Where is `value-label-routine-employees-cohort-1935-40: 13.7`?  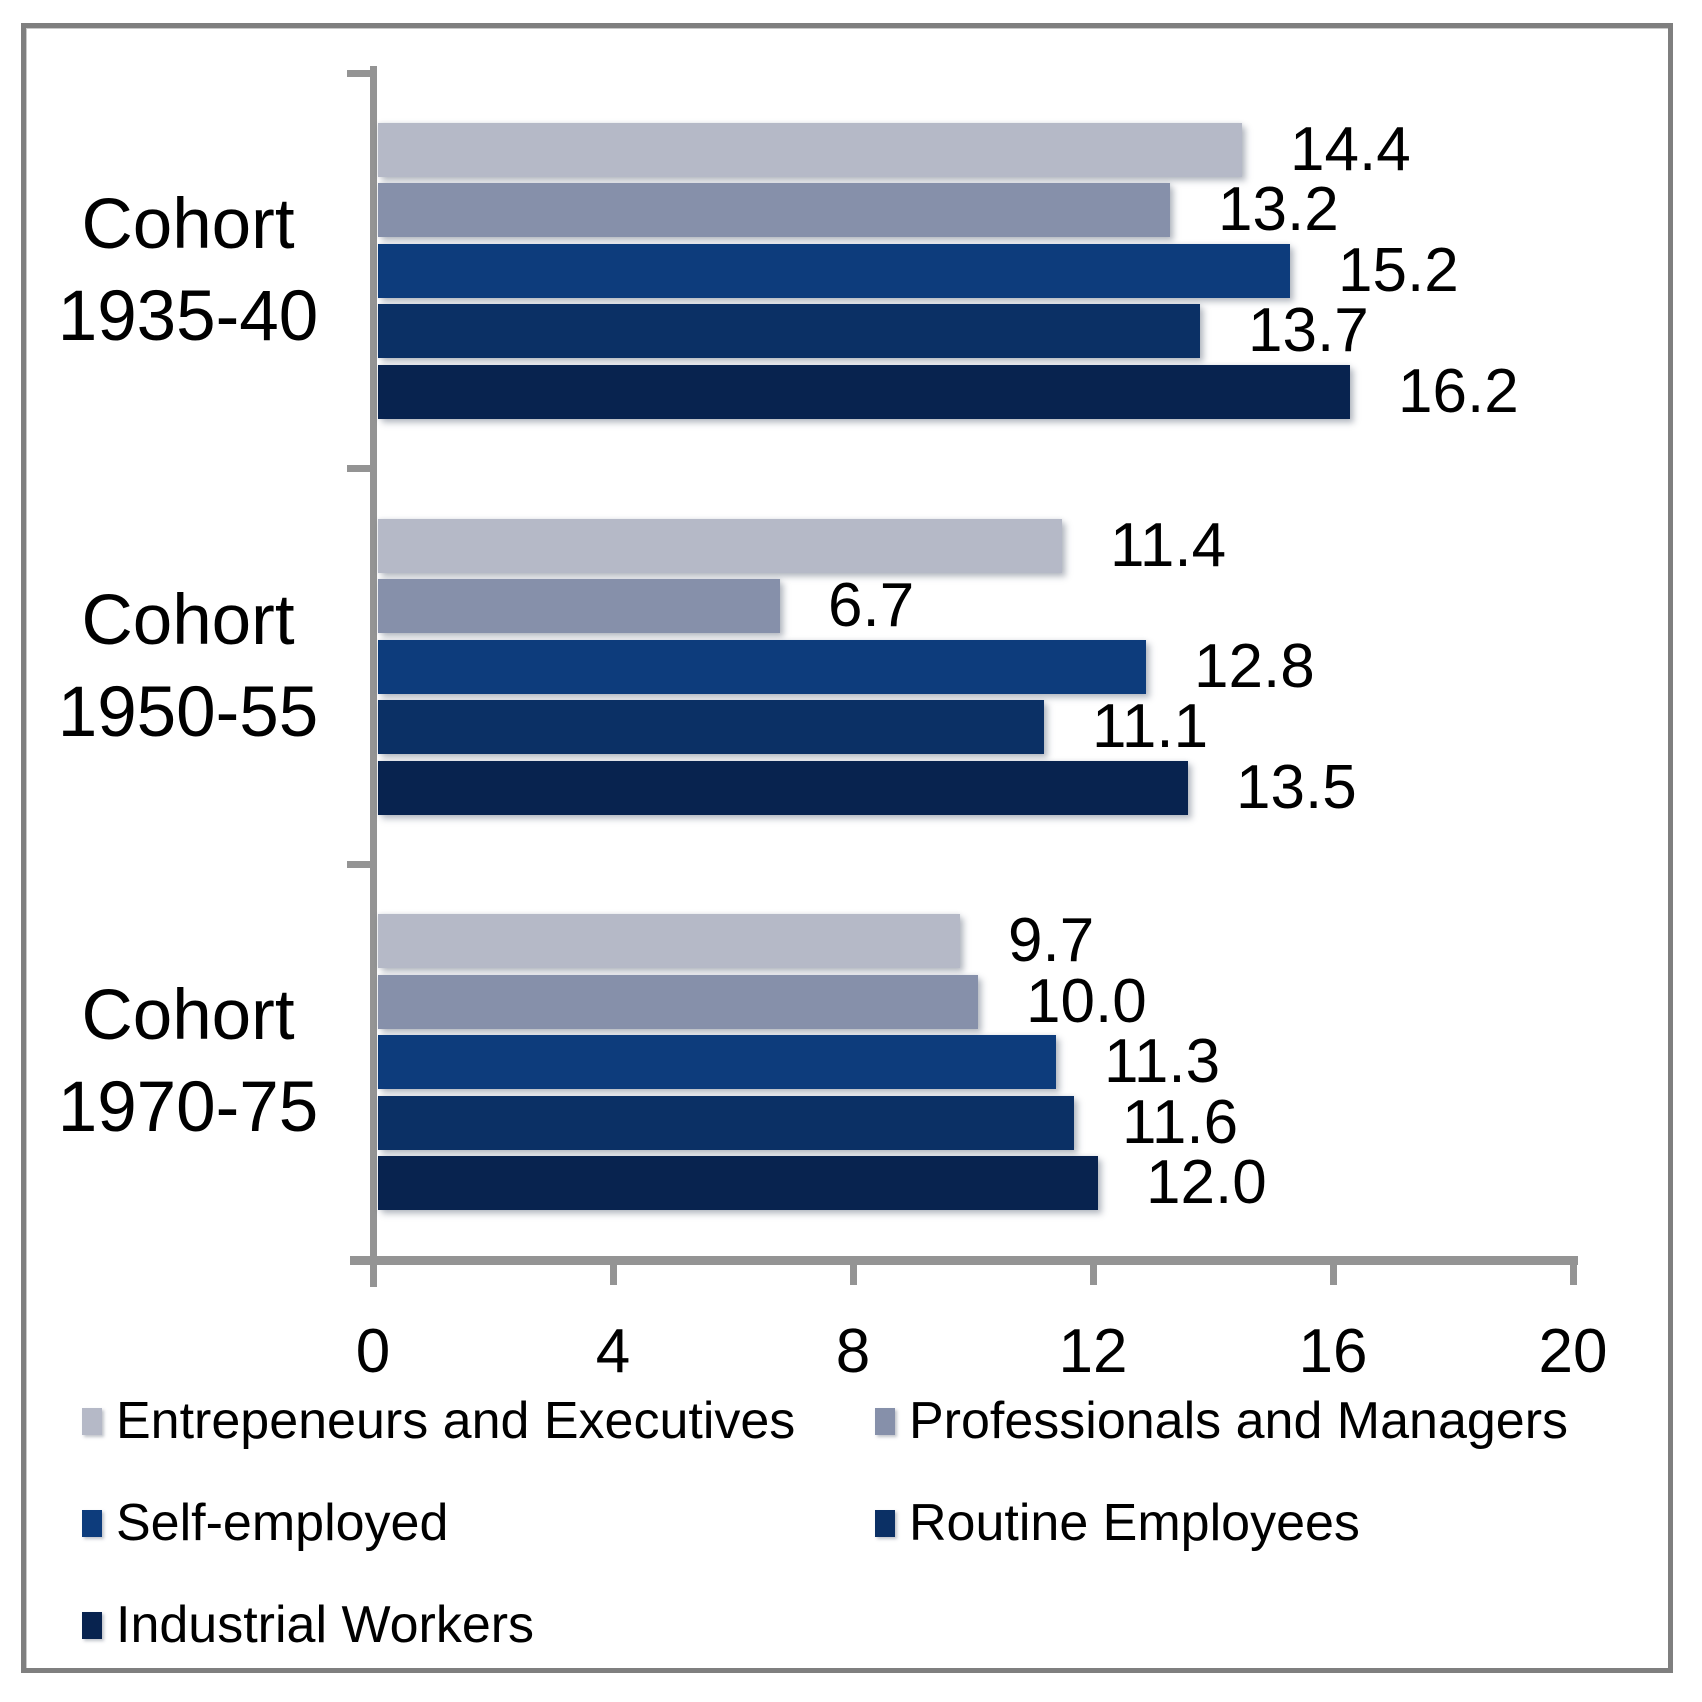
value-label-routine-employees-cohort-1935-40: 13.7 is located at coordinates (1308, 331).